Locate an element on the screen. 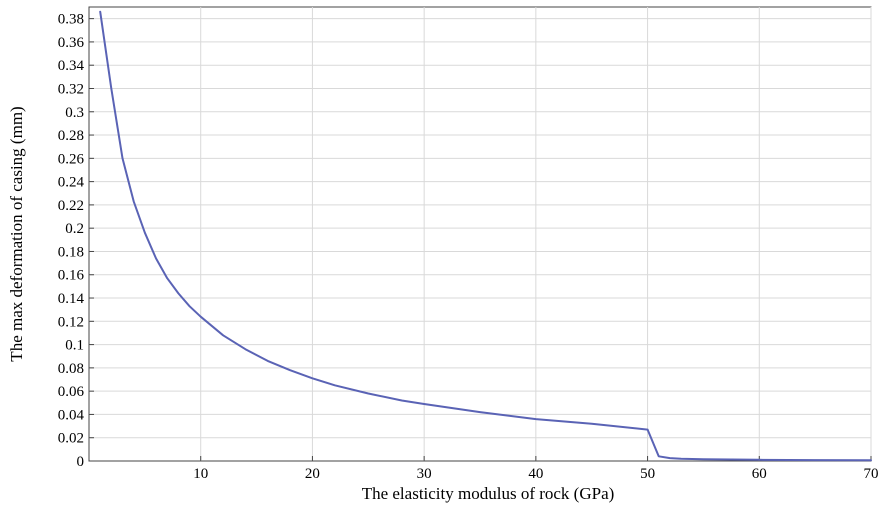 The width and height of the screenshot is (881, 508). y-tick-label: 0.3 is located at coordinates (74, 113).